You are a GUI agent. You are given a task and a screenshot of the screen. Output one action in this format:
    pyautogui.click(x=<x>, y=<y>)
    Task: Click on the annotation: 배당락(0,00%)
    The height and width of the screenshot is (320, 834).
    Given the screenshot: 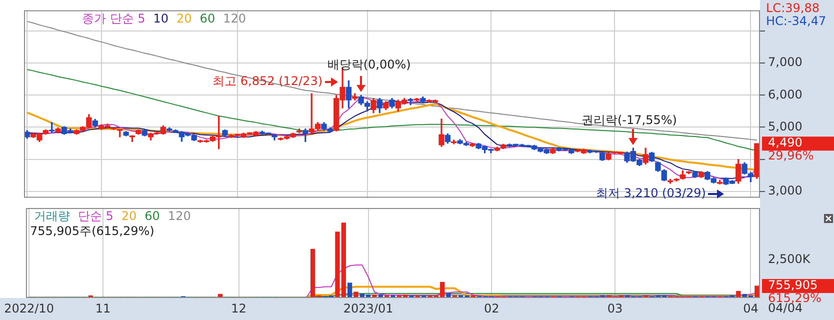 What is the action you would take?
    pyautogui.click(x=369, y=64)
    